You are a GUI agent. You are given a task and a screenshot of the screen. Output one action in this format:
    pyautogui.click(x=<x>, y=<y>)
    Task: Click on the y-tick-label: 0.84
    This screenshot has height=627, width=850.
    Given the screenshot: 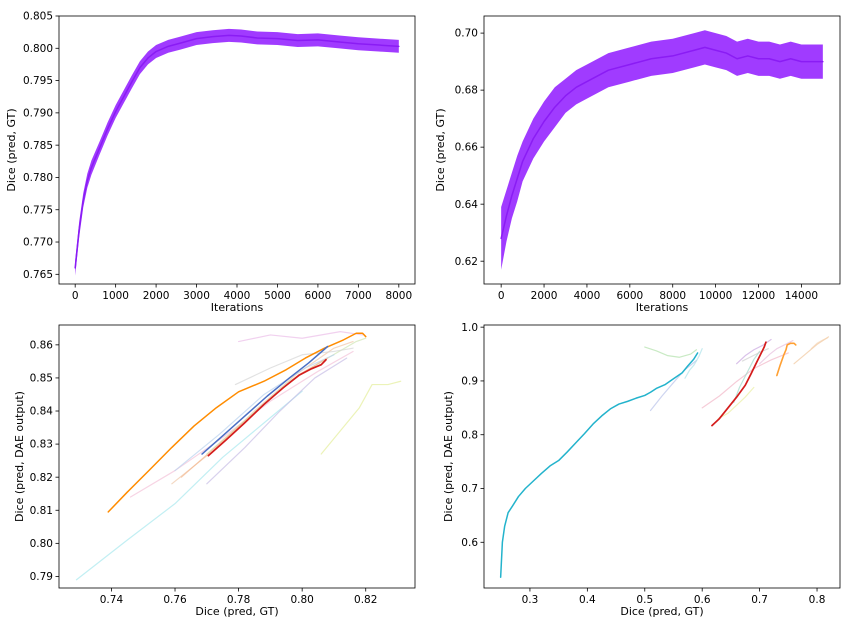 What is the action you would take?
    pyautogui.click(x=42, y=412)
    